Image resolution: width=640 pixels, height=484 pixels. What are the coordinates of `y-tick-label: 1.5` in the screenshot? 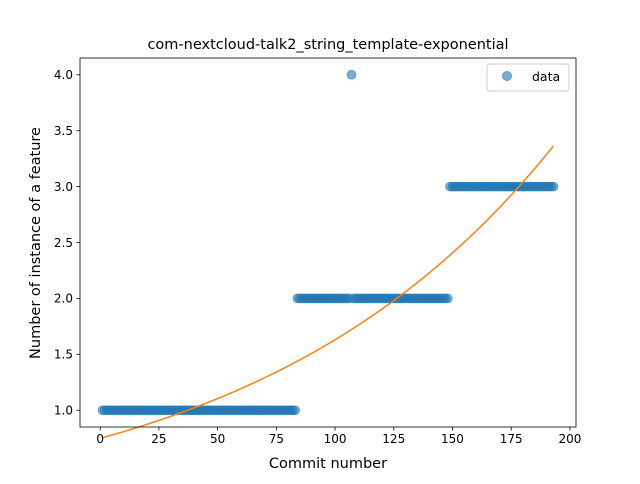 It's located at (63, 355).